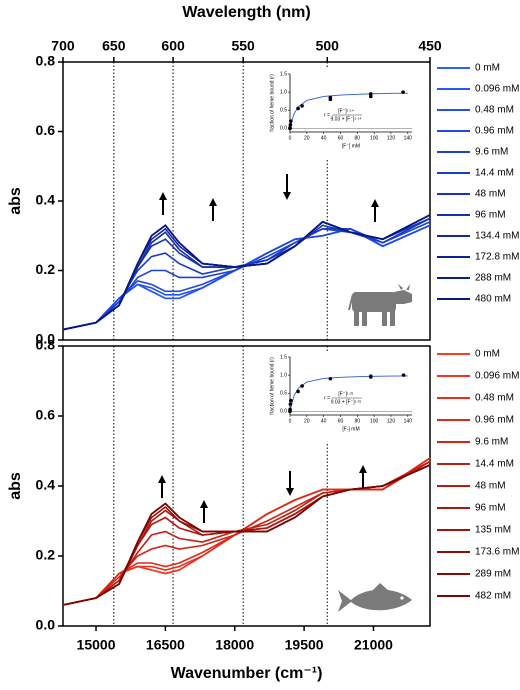  Describe the element at coordinates (243, 46) in the screenshot. I see `x2-tick-label: 550` at that location.